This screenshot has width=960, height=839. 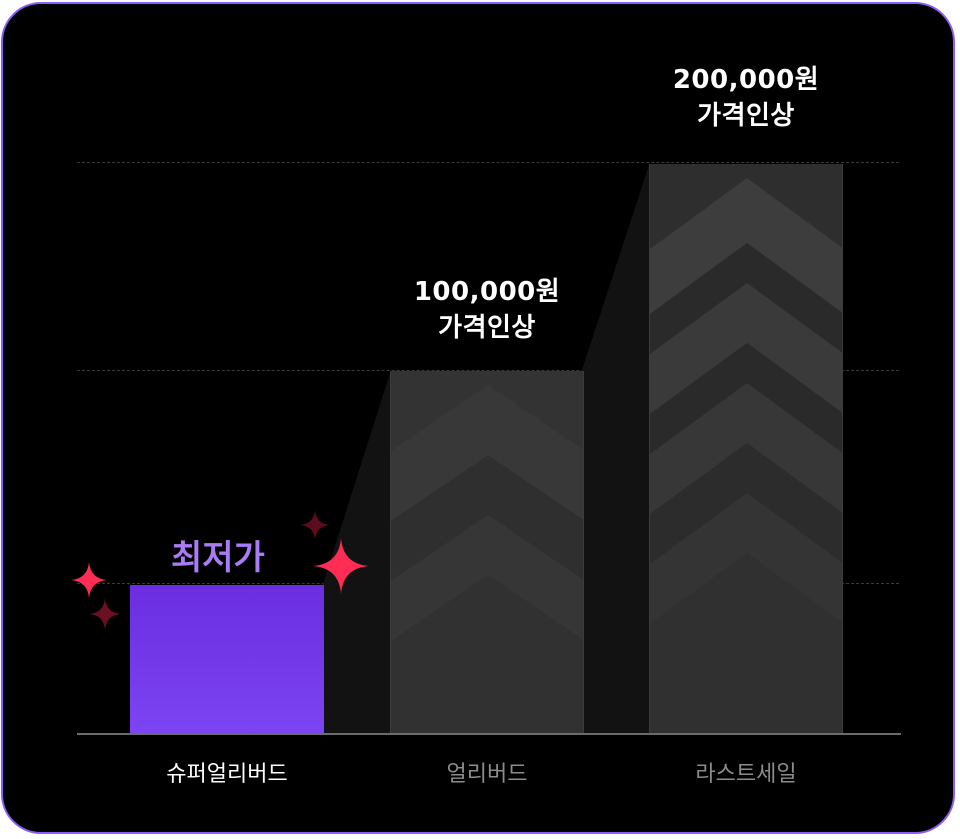 I want to click on x-axis-baseline, so click(x=489, y=734).